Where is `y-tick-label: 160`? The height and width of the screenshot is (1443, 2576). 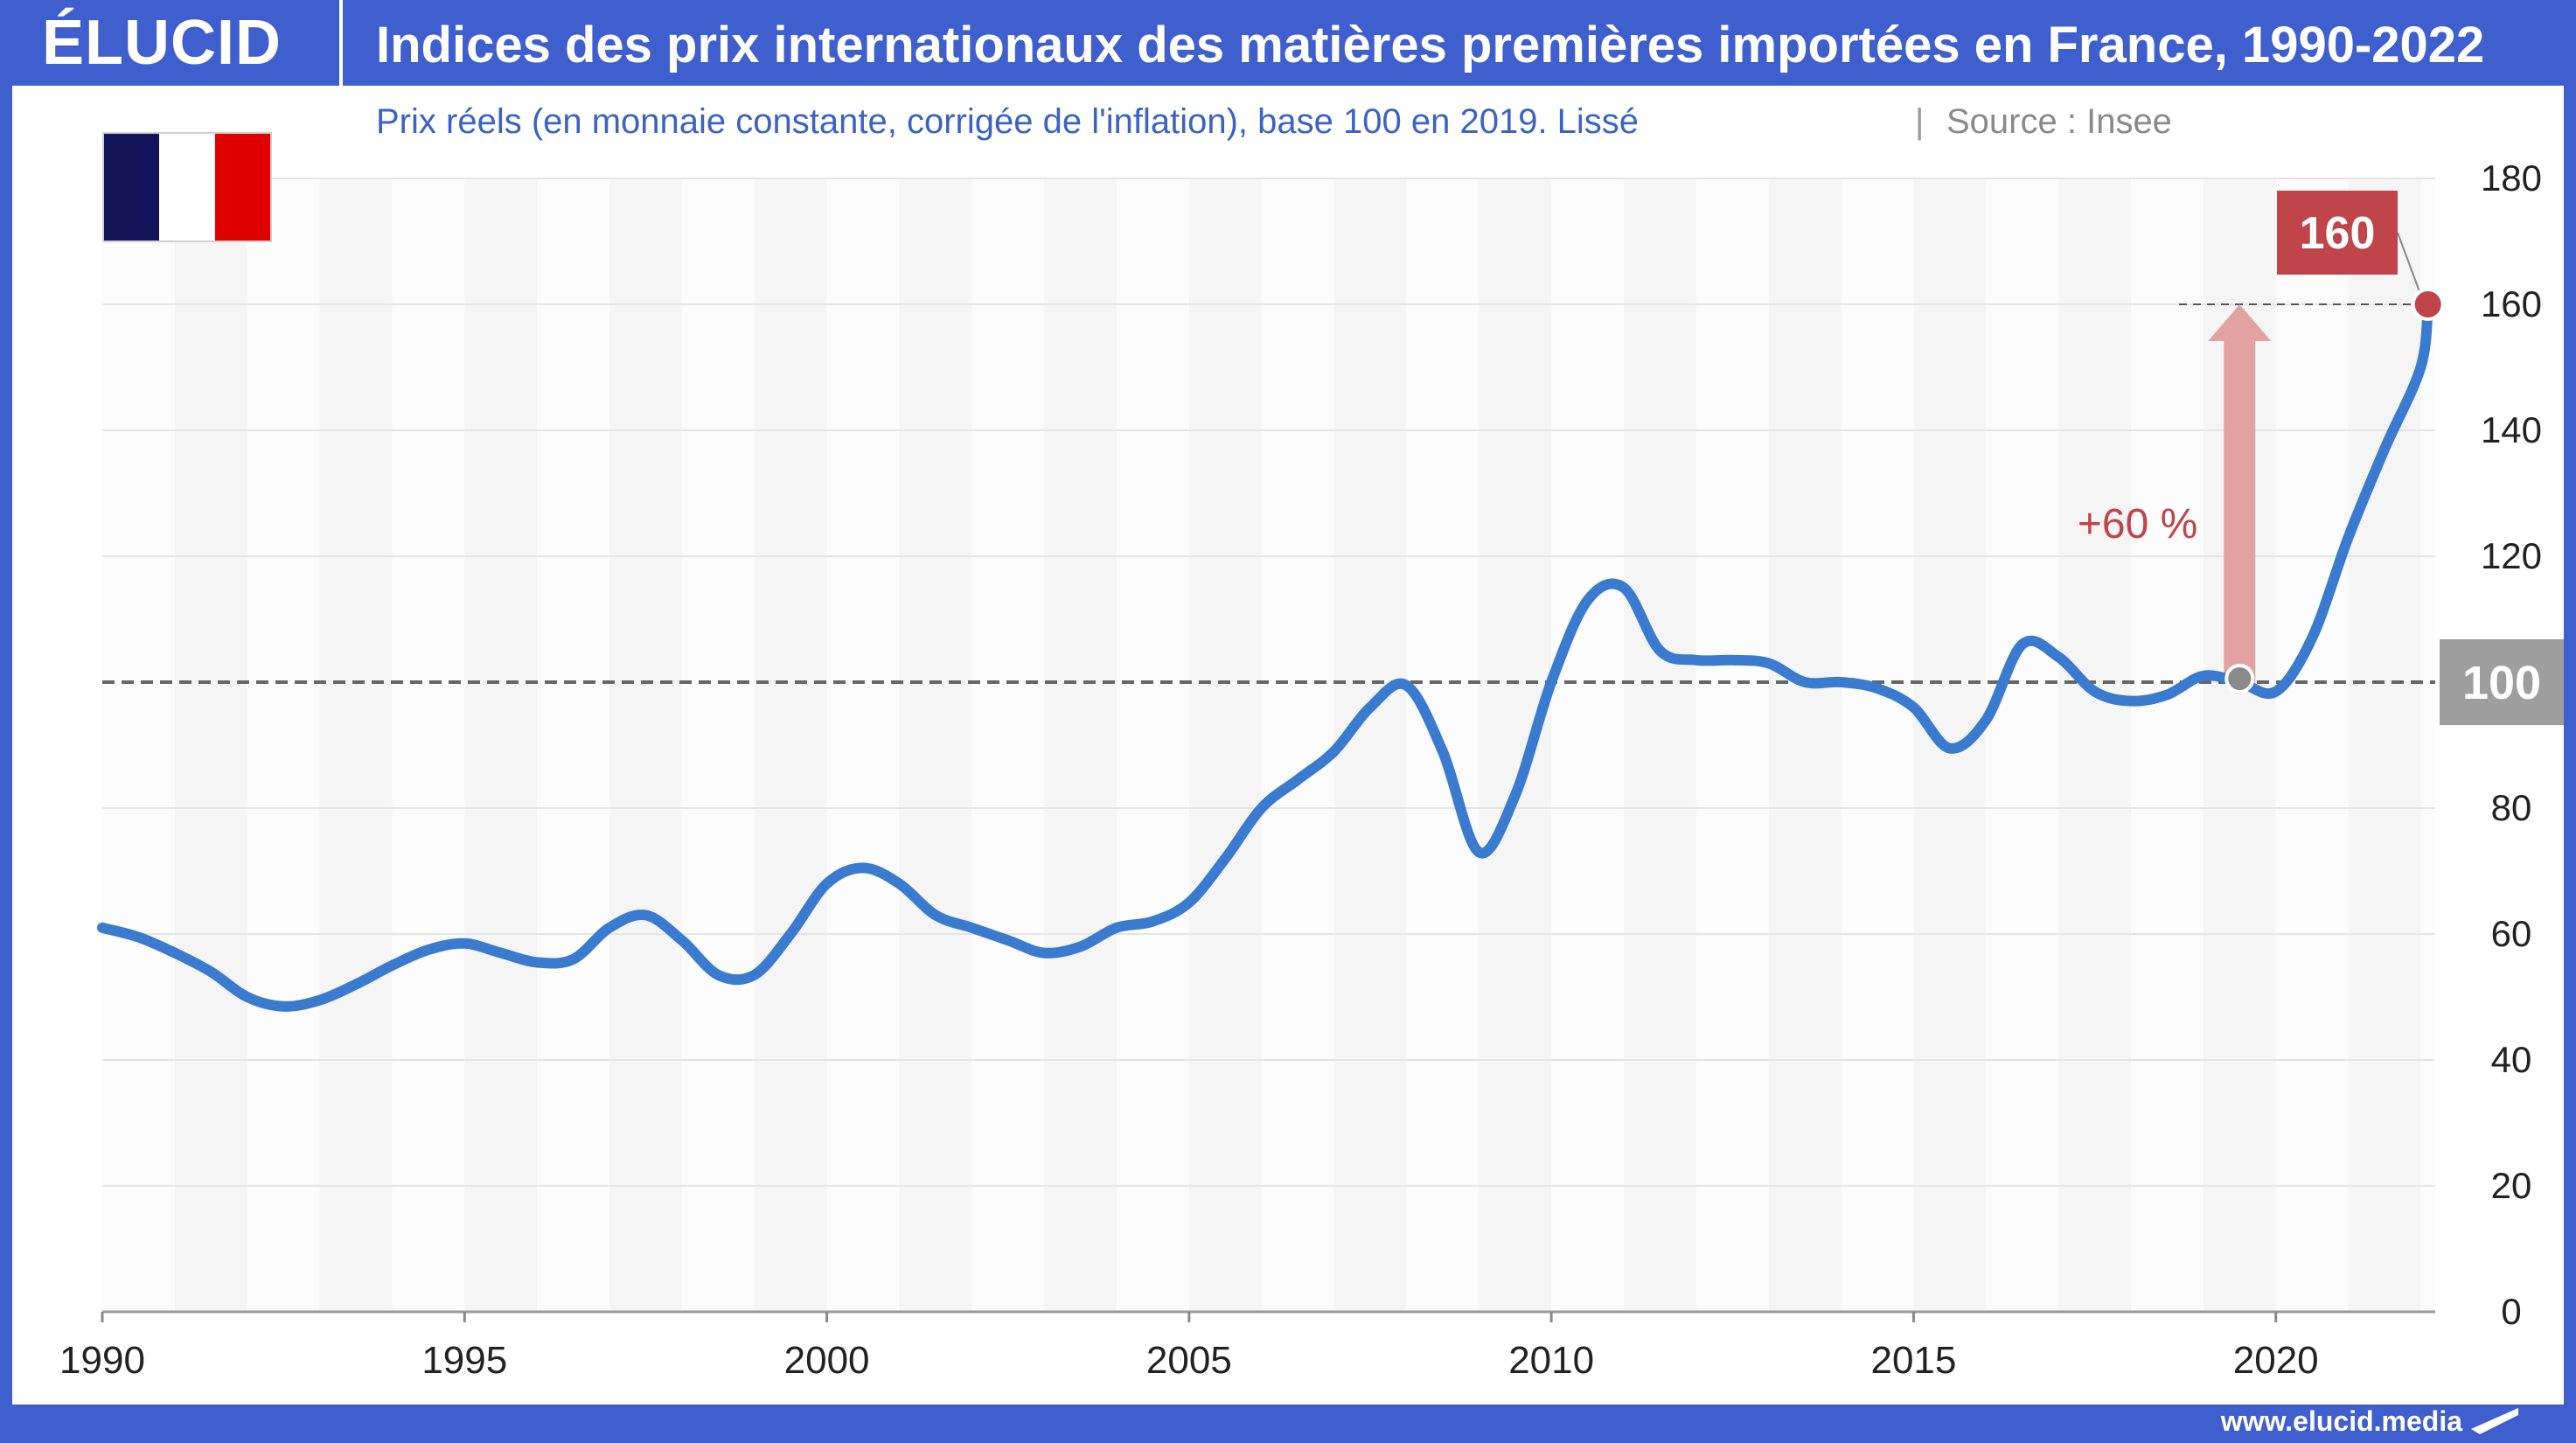 y-tick-label: 160 is located at coordinates (2511, 303).